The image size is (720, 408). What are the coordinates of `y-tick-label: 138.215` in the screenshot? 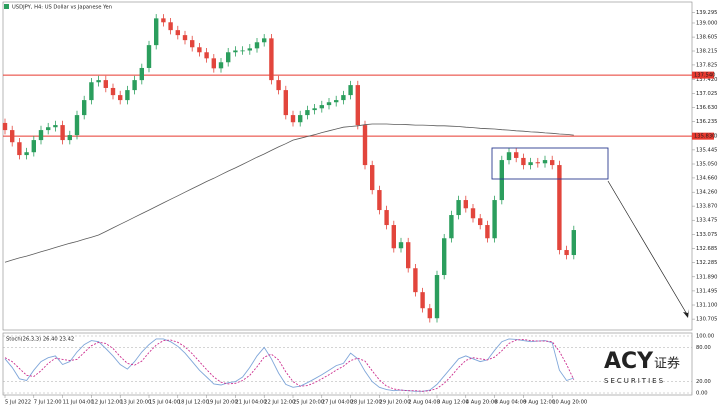 It's located at (706, 52).